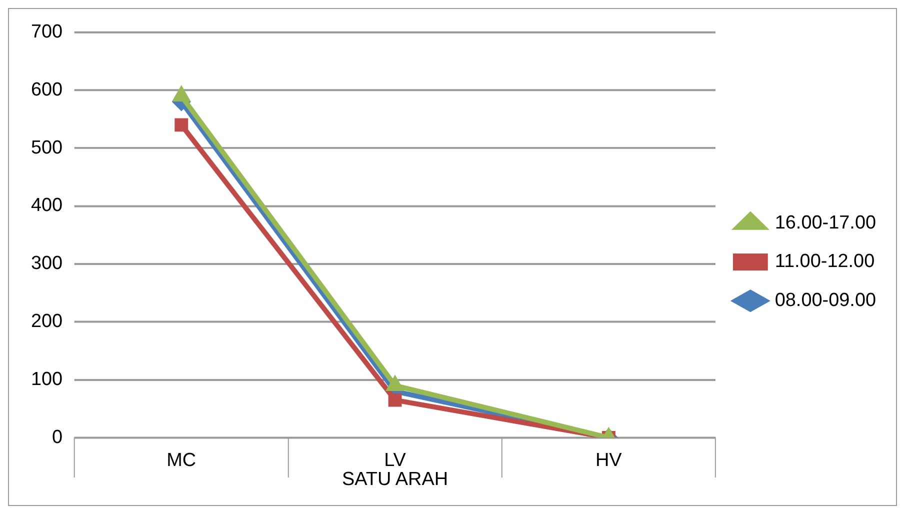  What do you see at coordinates (608, 461) in the screenshot?
I see `x-tick-label: HV` at bounding box center [608, 461].